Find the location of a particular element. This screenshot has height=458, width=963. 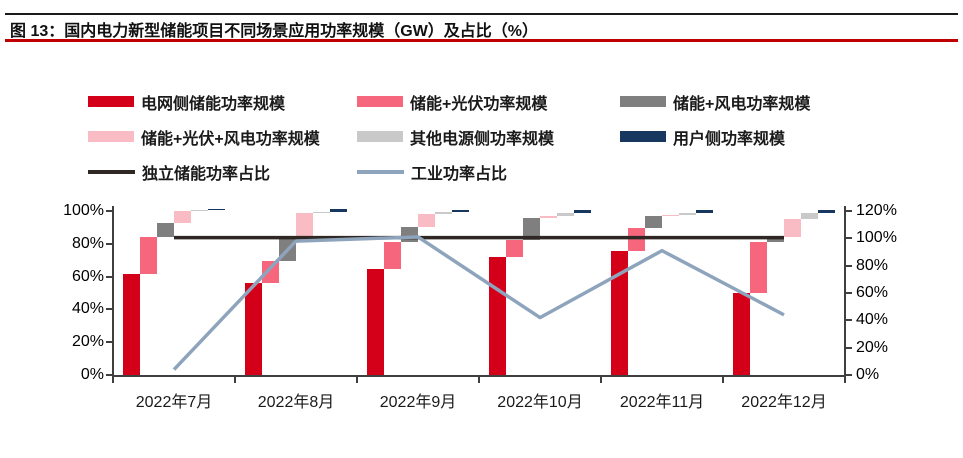

y-axis-left-label: 100% is located at coordinates (83, 210).